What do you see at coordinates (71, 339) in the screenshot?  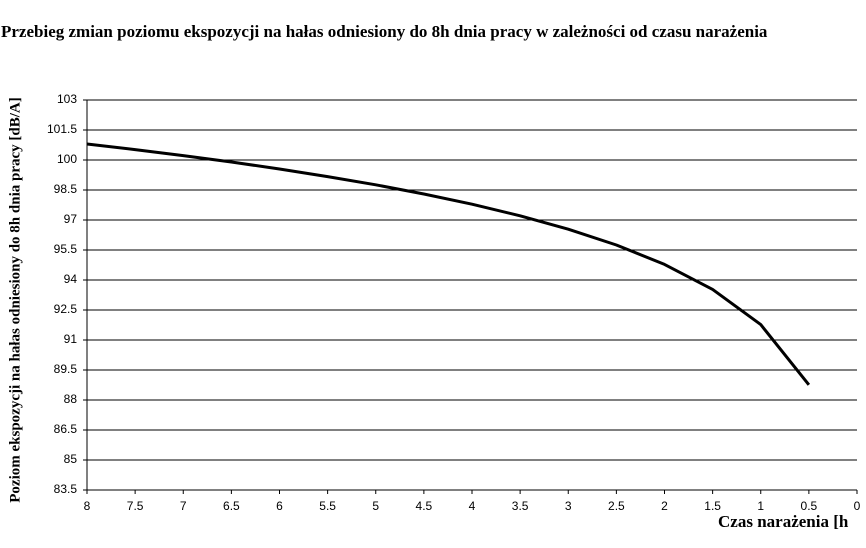 I see `y-tick-label: 91` at bounding box center [71, 339].